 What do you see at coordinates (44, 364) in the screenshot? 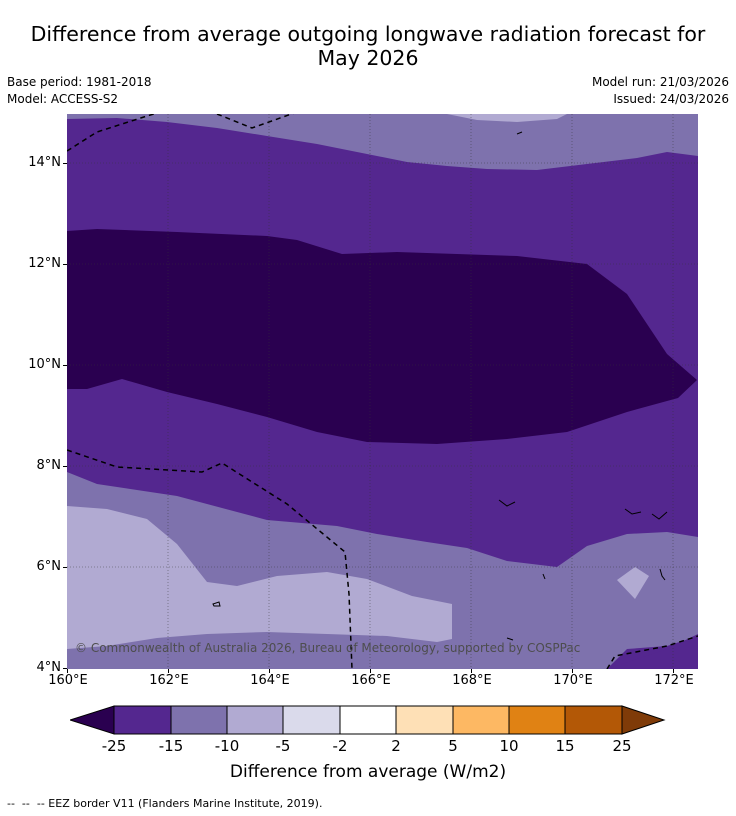
I see `lat-tick-10: 10°N` at bounding box center [44, 364].